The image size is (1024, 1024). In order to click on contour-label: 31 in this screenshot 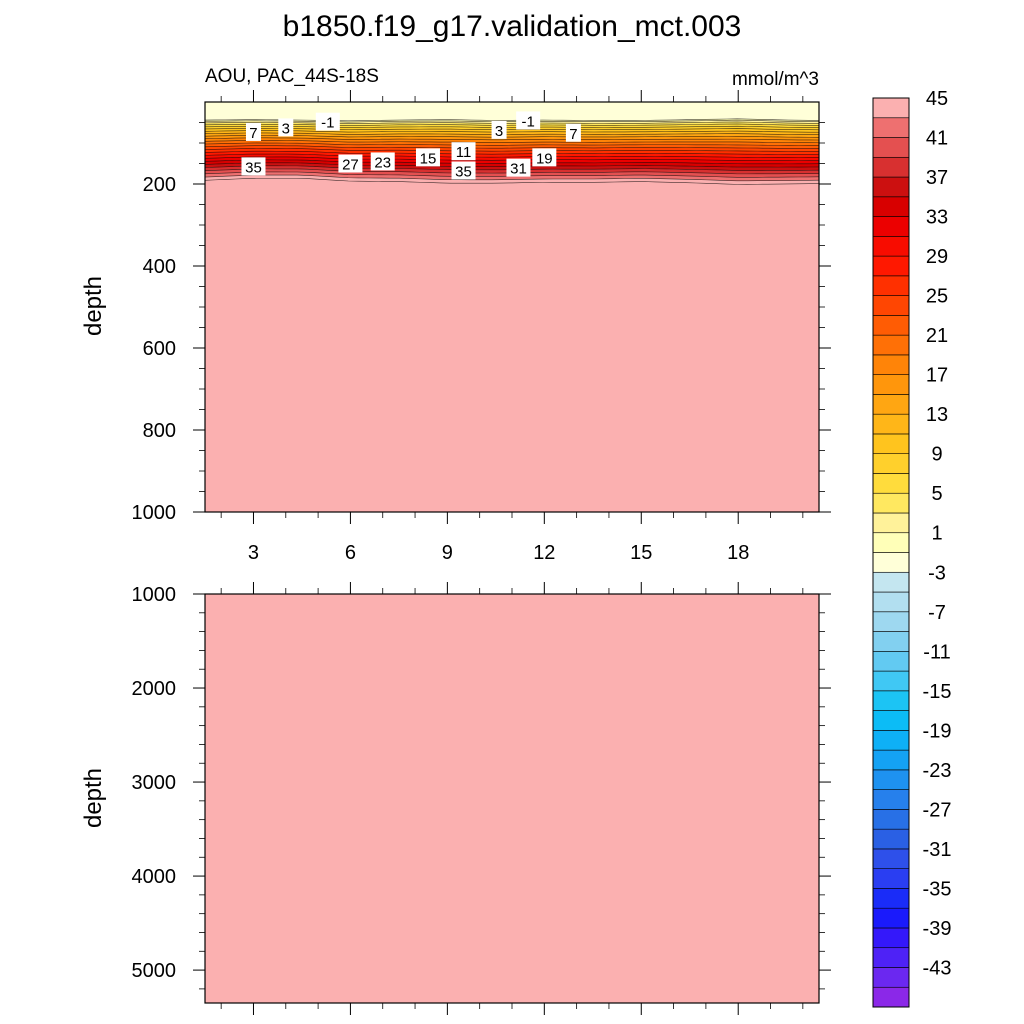, I will do `click(518, 168)`.